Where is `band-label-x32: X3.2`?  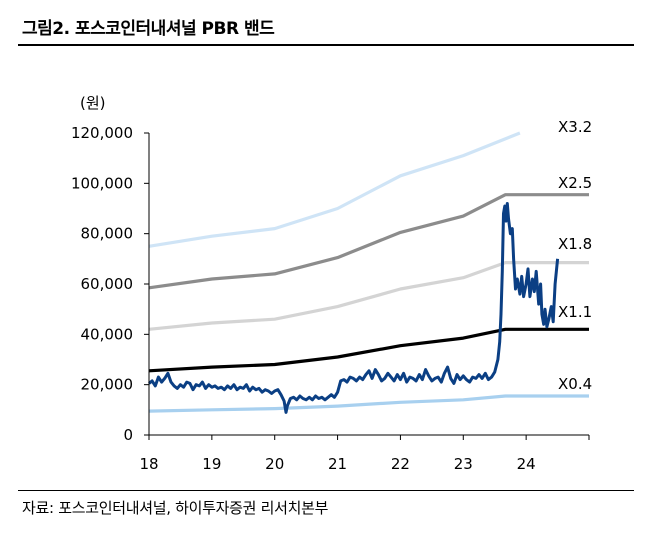 band-label-x32: X3.2 is located at coordinates (575, 127).